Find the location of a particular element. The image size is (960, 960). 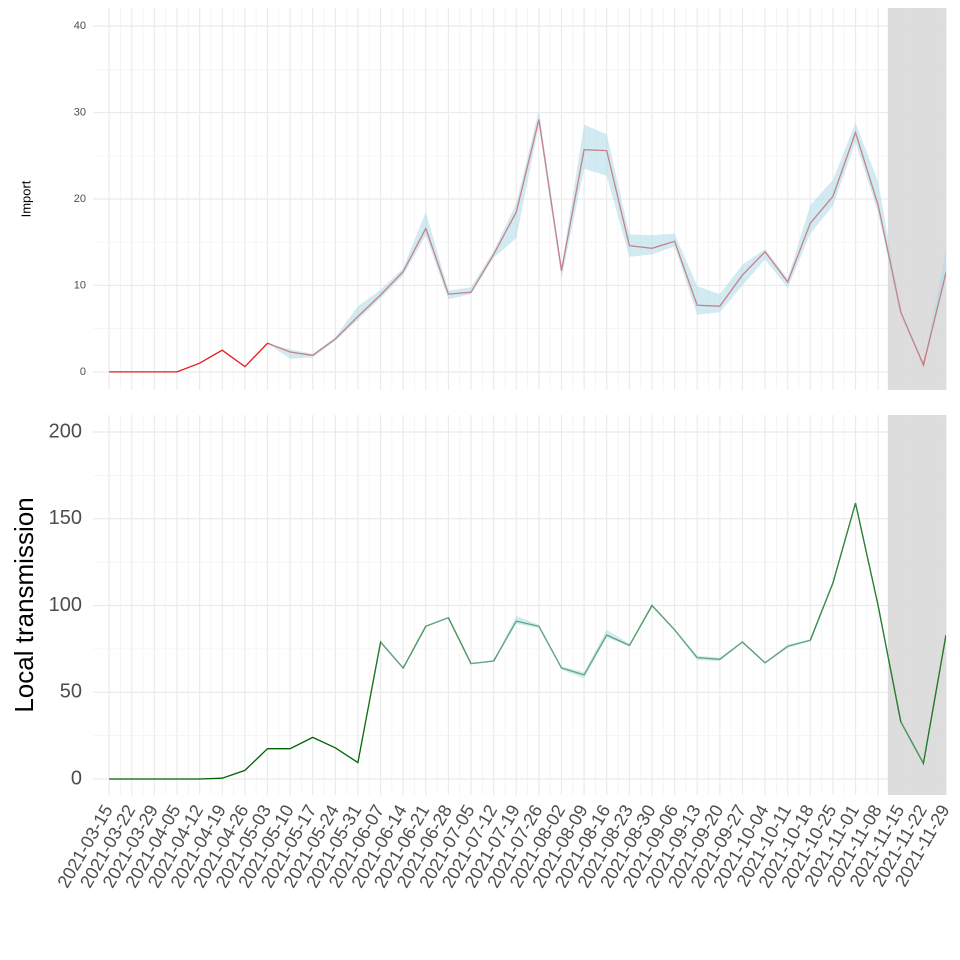

y-tick-label: 200 is located at coordinates (65, 431).